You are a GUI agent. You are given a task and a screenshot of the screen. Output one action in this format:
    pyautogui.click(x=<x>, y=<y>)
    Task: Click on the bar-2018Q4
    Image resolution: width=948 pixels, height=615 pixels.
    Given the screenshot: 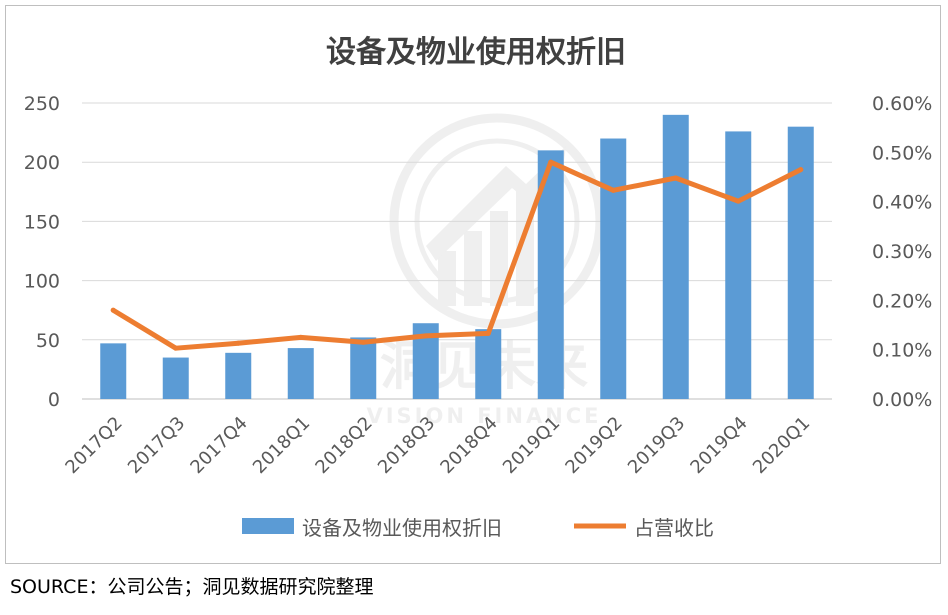 What is the action you would take?
    pyautogui.click(x=488, y=364)
    